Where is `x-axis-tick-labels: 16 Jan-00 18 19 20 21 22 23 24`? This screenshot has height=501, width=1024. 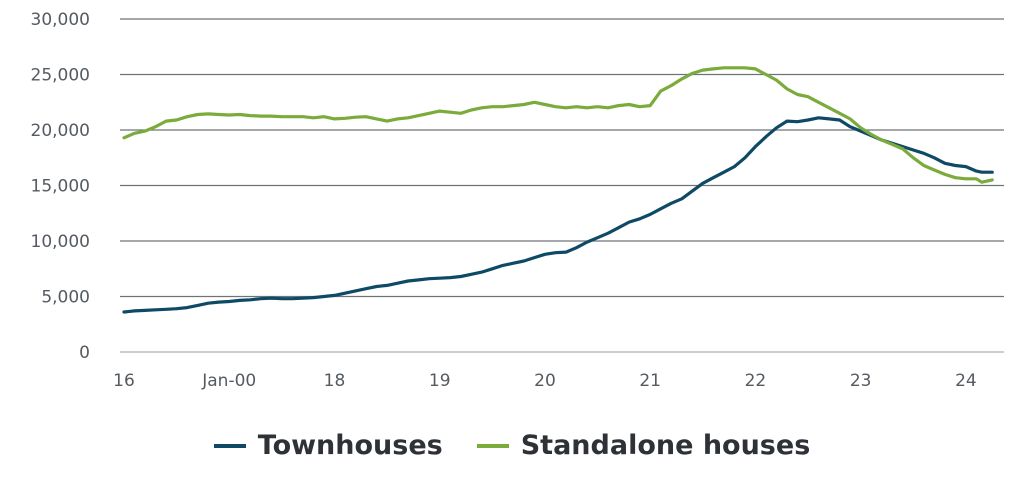 x-axis-tick-labels: 16 Jan-00 18 19 20 21 22 23 24 is located at coordinates (545, 381).